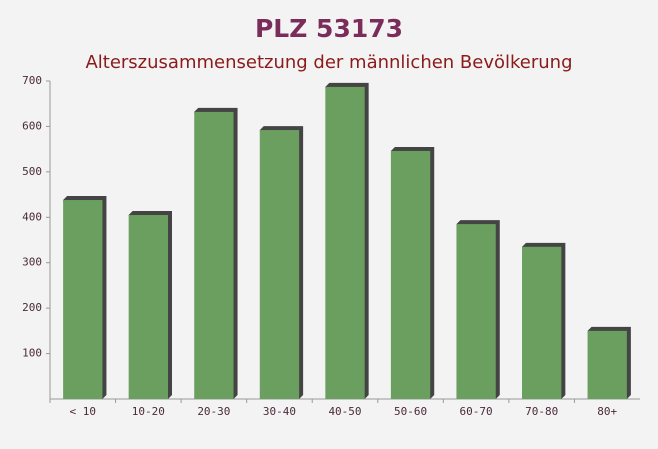 The width and height of the screenshot is (658, 449). Describe the element at coordinates (32, 307) in the screenshot. I see `y-tick-label: 200` at that location.